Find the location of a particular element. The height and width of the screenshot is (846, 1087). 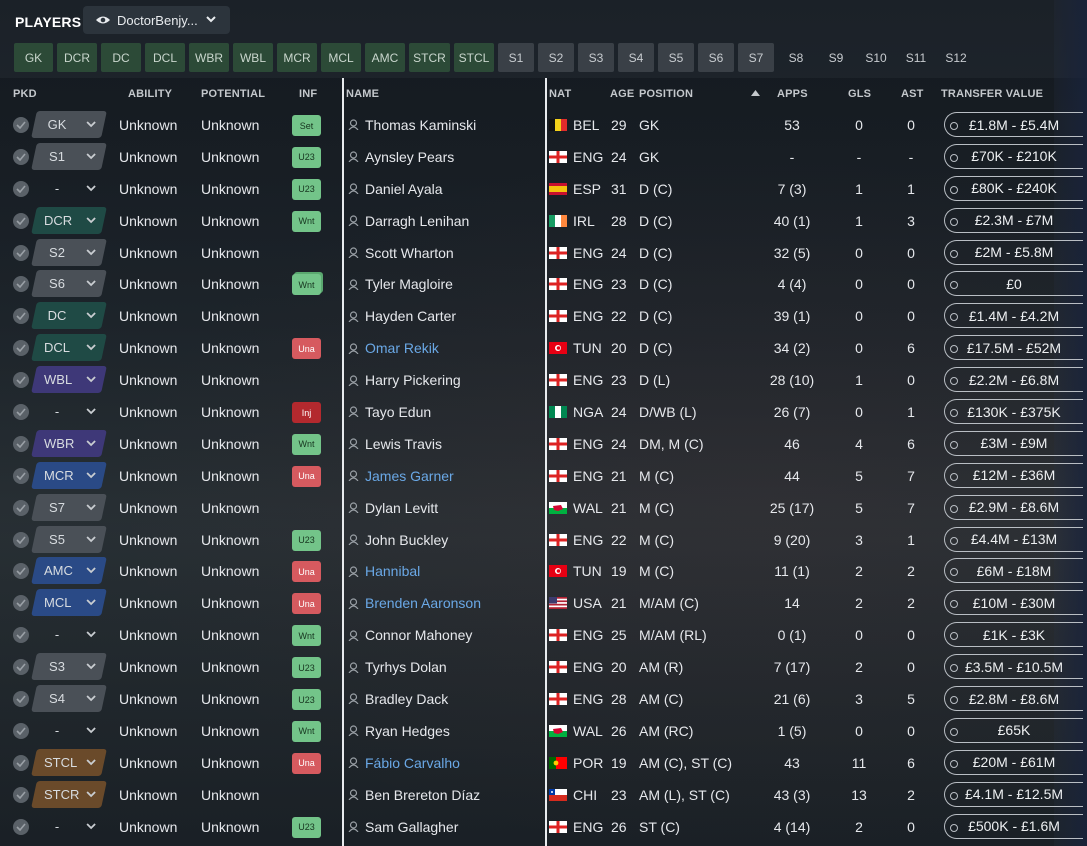

player-name-cell: James Garner is located at coordinates (401, 476).